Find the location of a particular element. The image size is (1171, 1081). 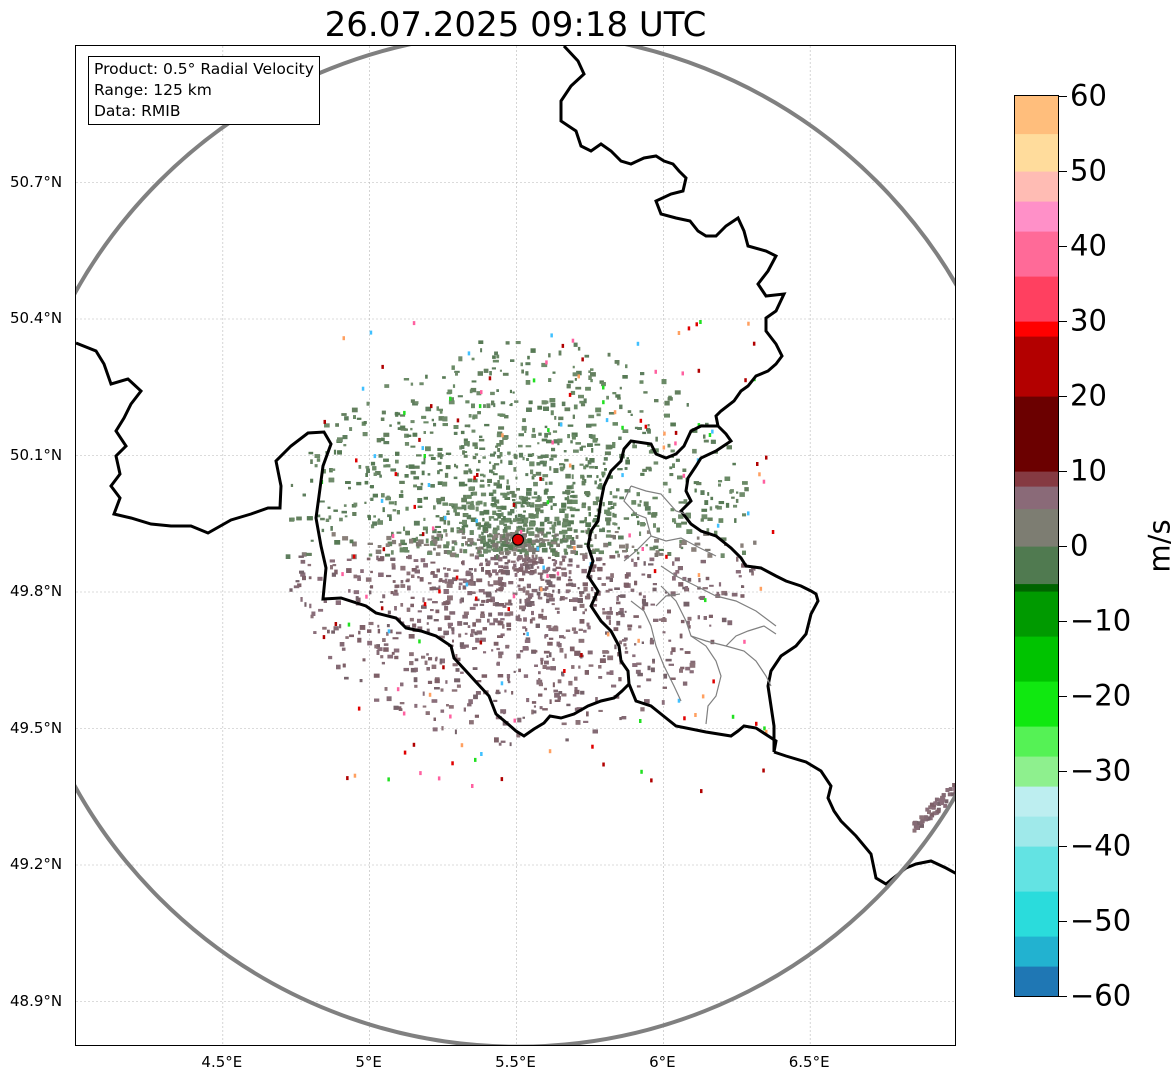

border-luxembourg is located at coordinates (682, 588).